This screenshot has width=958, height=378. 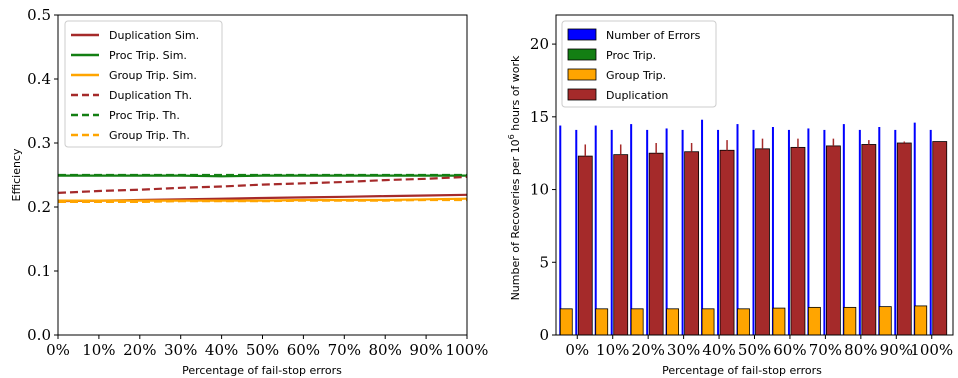 What do you see at coordinates (143, 84) in the screenshot?
I see `left-legend` at bounding box center [143, 84].